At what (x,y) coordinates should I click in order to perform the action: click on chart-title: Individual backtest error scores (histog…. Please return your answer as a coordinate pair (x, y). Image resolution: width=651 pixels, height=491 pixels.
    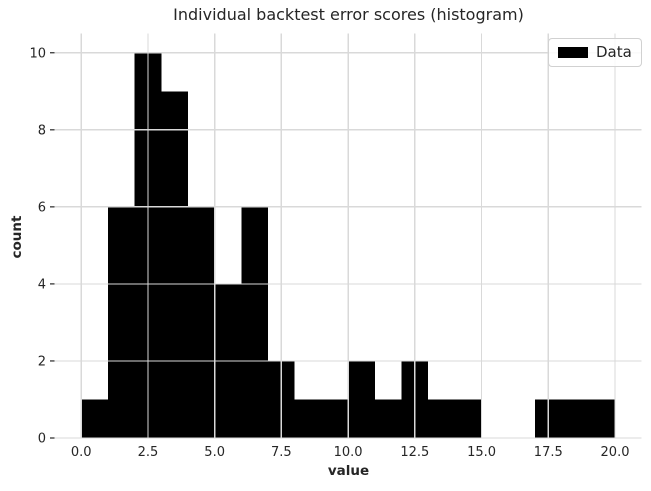
    Looking at the image, I should click on (348, 14).